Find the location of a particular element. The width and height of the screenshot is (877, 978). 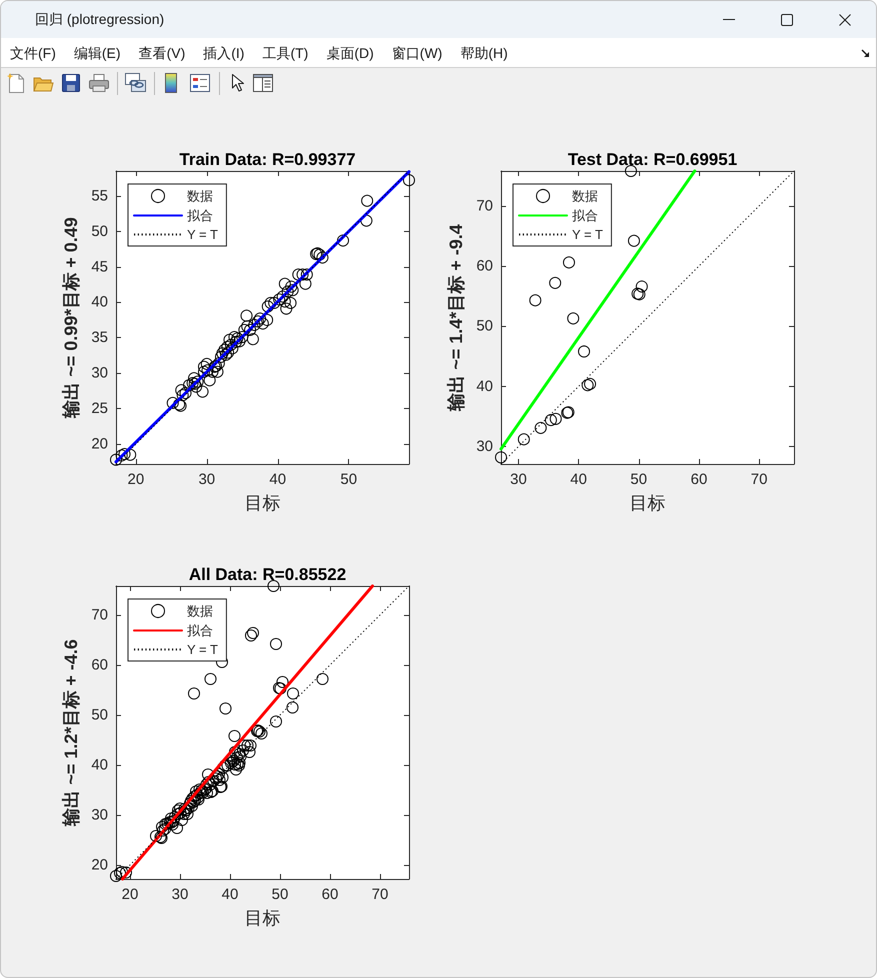

text: 文件(F) is located at coordinates (33, 53).